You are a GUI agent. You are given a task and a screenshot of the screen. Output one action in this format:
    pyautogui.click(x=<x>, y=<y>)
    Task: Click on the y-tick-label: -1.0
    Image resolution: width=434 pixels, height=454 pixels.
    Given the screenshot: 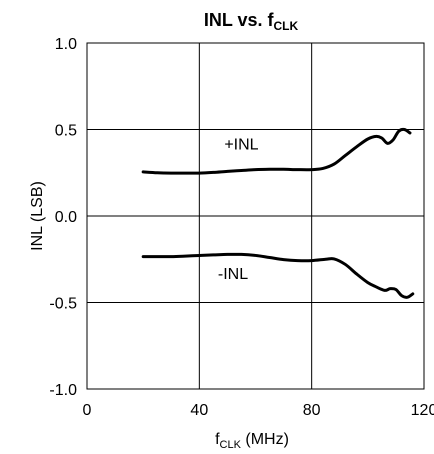 What is the action you would take?
    pyautogui.click(x=63, y=390)
    